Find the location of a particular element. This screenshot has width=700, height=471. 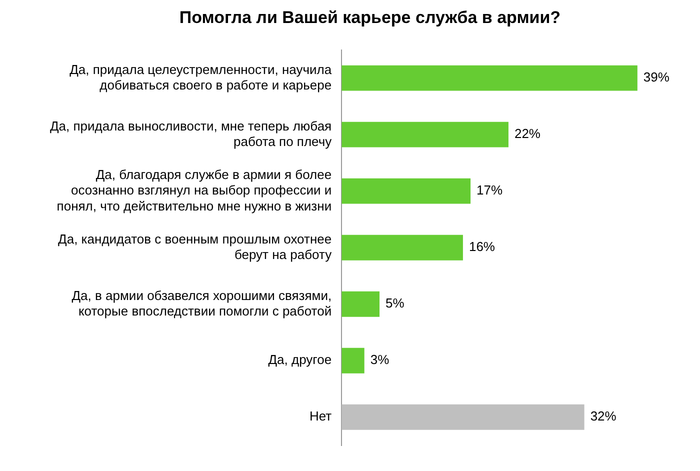

data-label: 39% is located at coordinates (656, 77).